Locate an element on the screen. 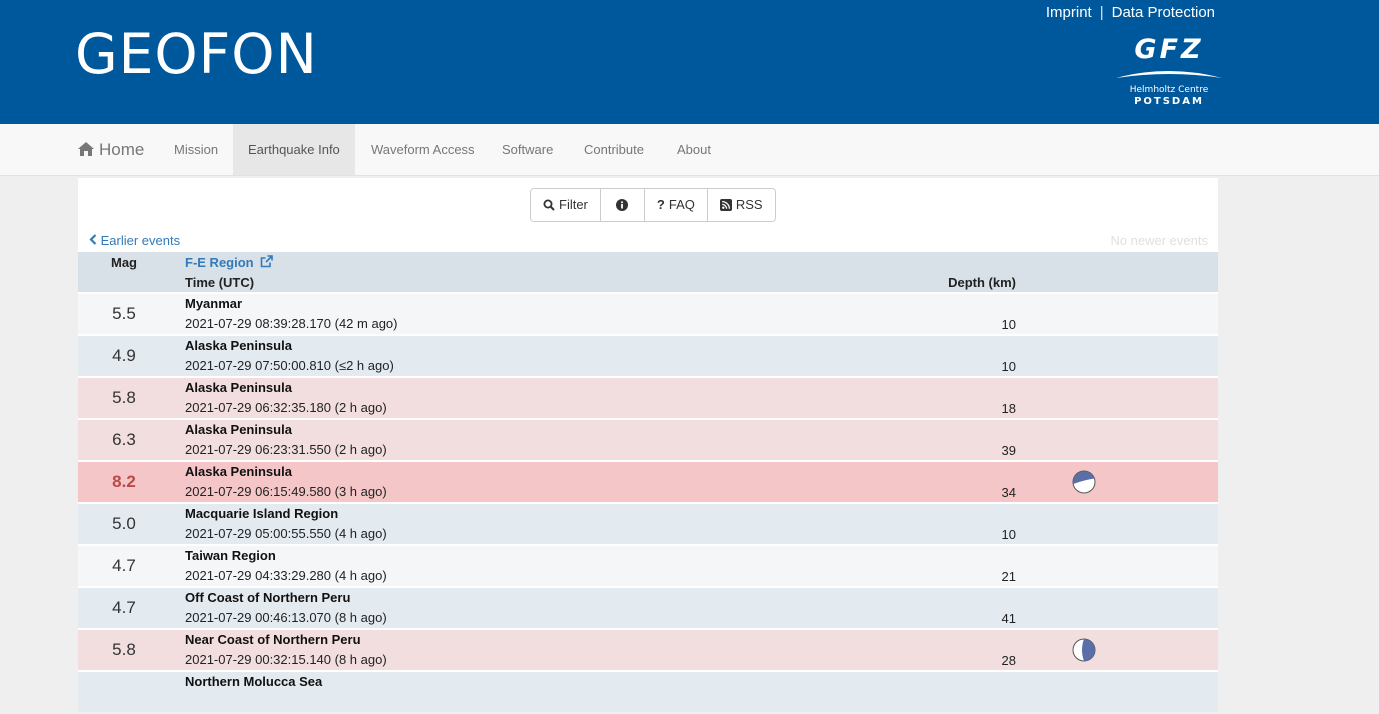 This screenshot has height=714, width=1379. svg-text: POTSDAM is located at coordinates (1169, 101).